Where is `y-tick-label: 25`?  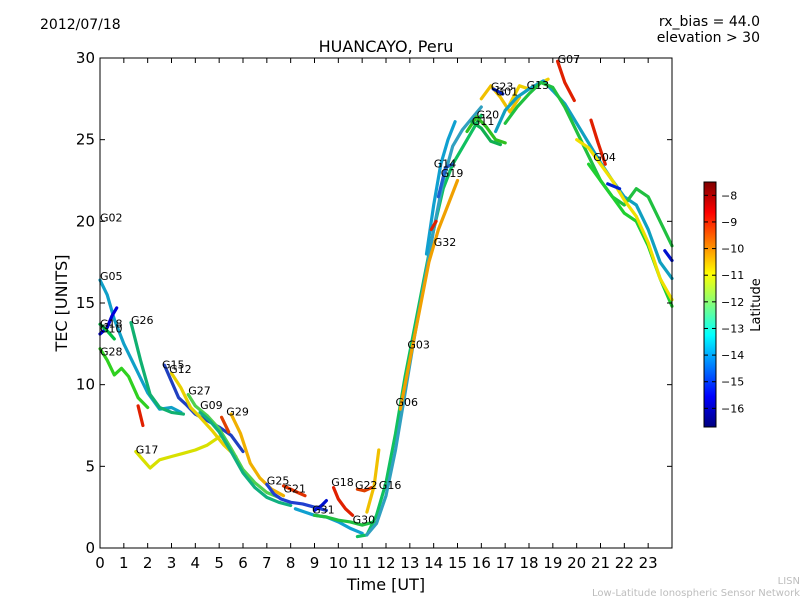 y-tick-label: 25 is located at coordinates (85, 140).